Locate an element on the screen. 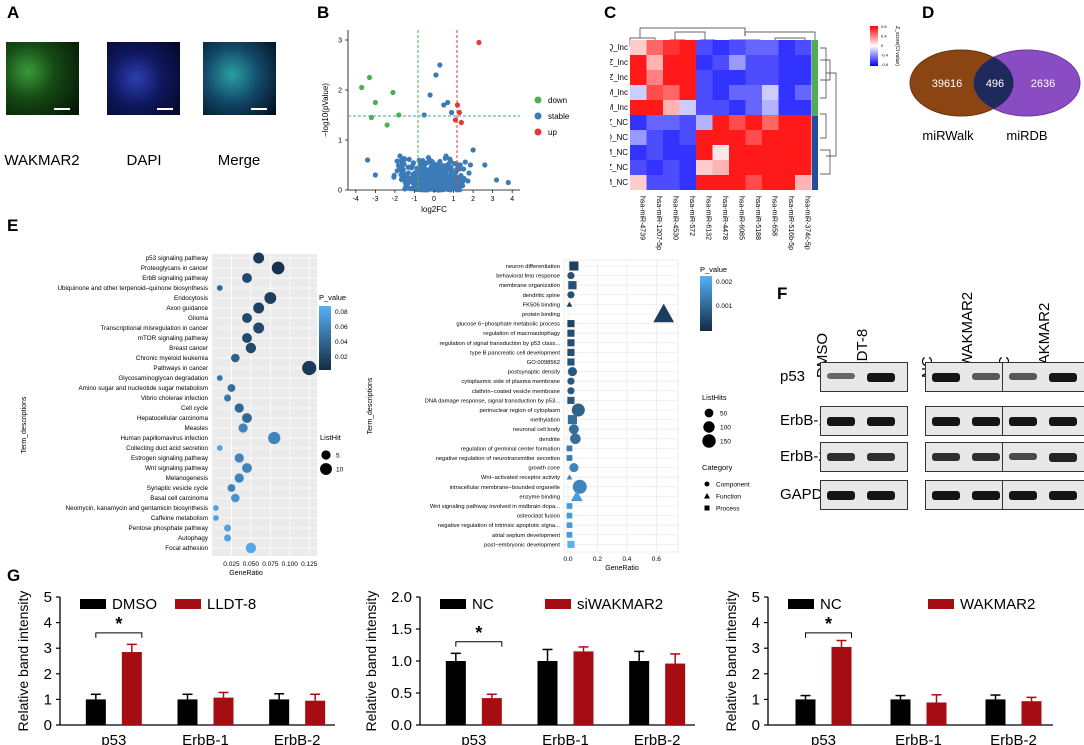 The width and height of the screenshot is (1084, 745). bar-ytick-label: 0.0 is located at coordinates (401, 725).